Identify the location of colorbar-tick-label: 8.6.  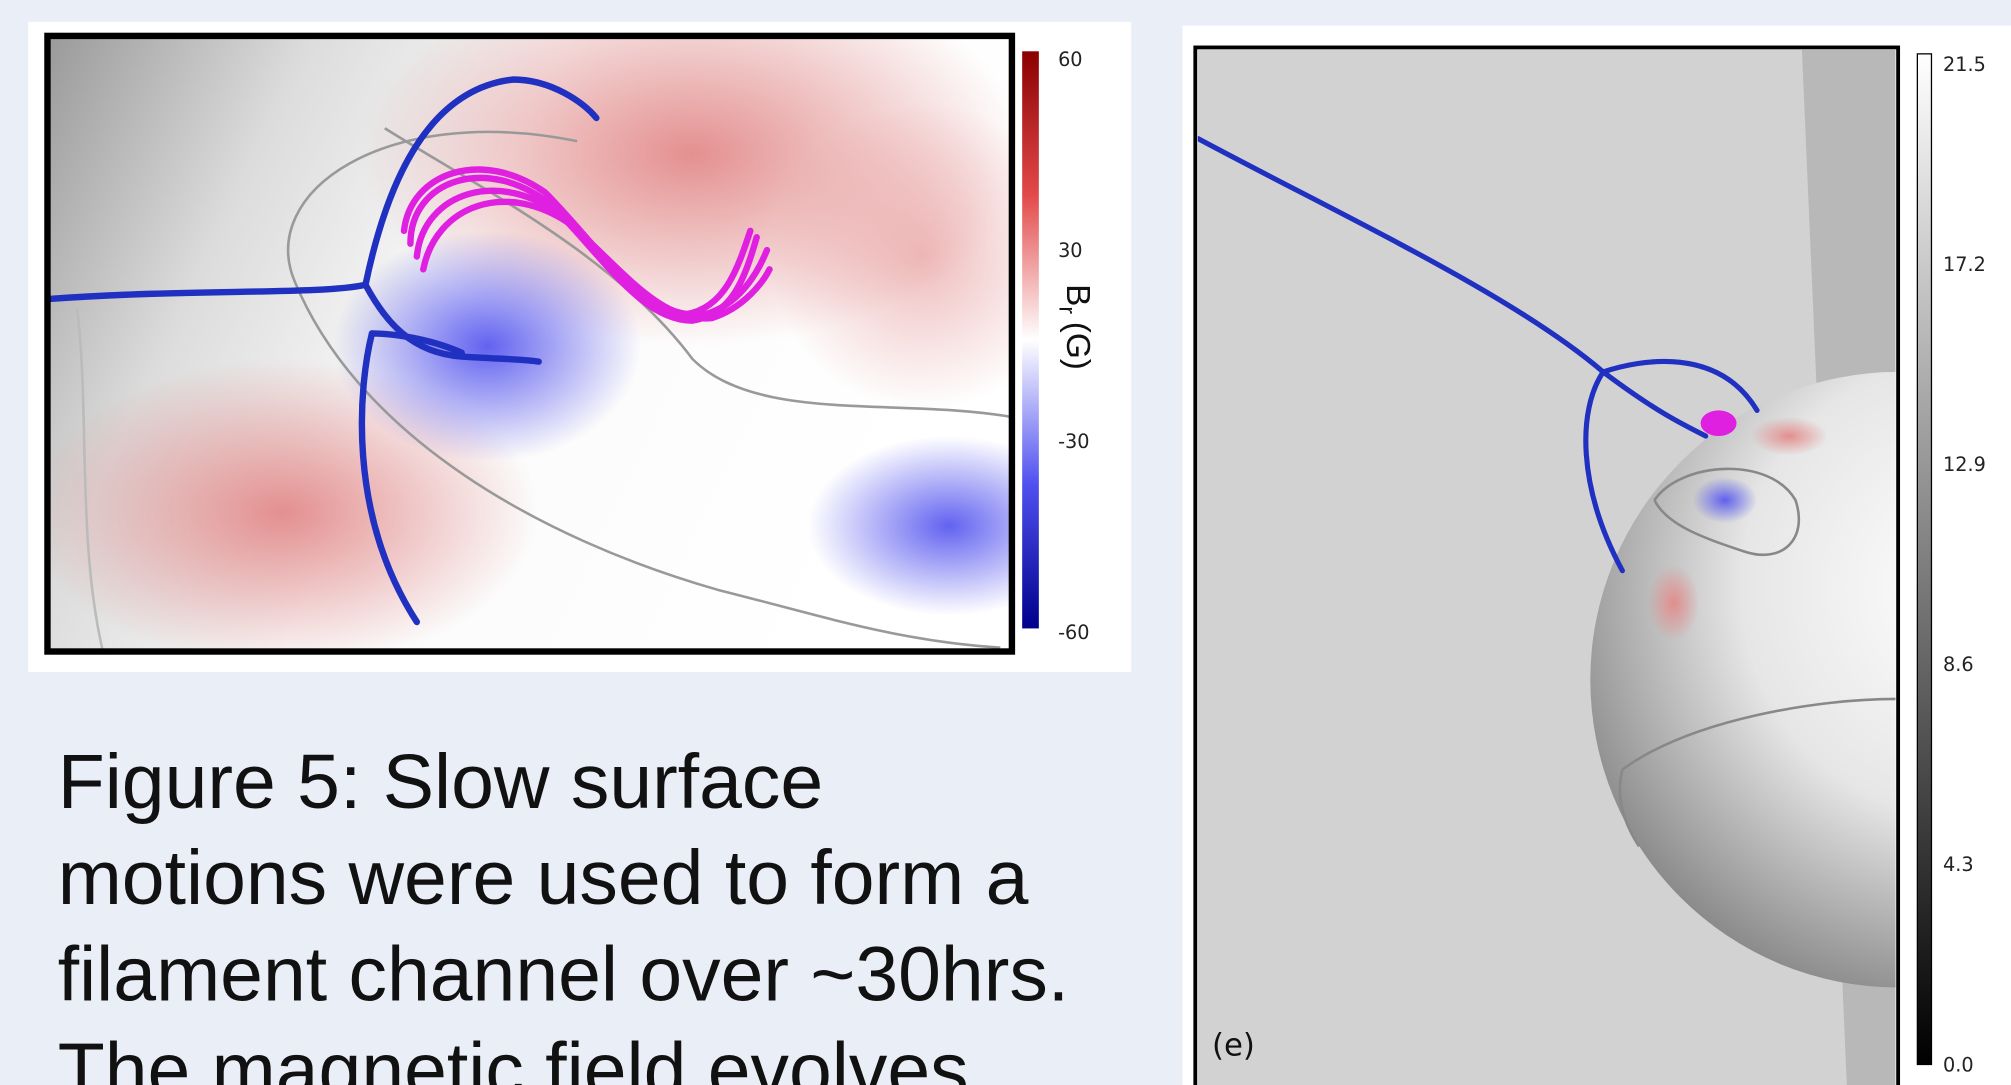
(1958, 664).